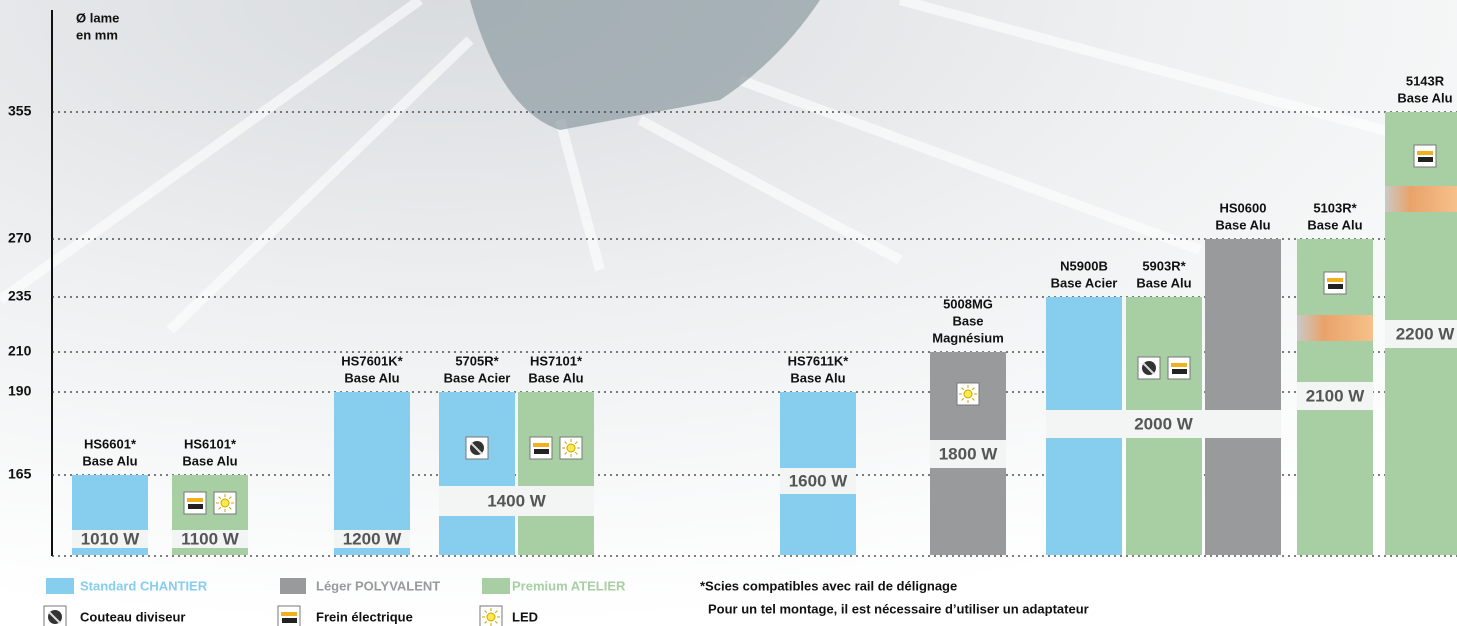 Image resolution: width=1457 pixels, height=626 pixels. Describe the element at coordinates (378, 585) in the screenshot. I see `legend-label: Léger POLYVALENT` at that location.